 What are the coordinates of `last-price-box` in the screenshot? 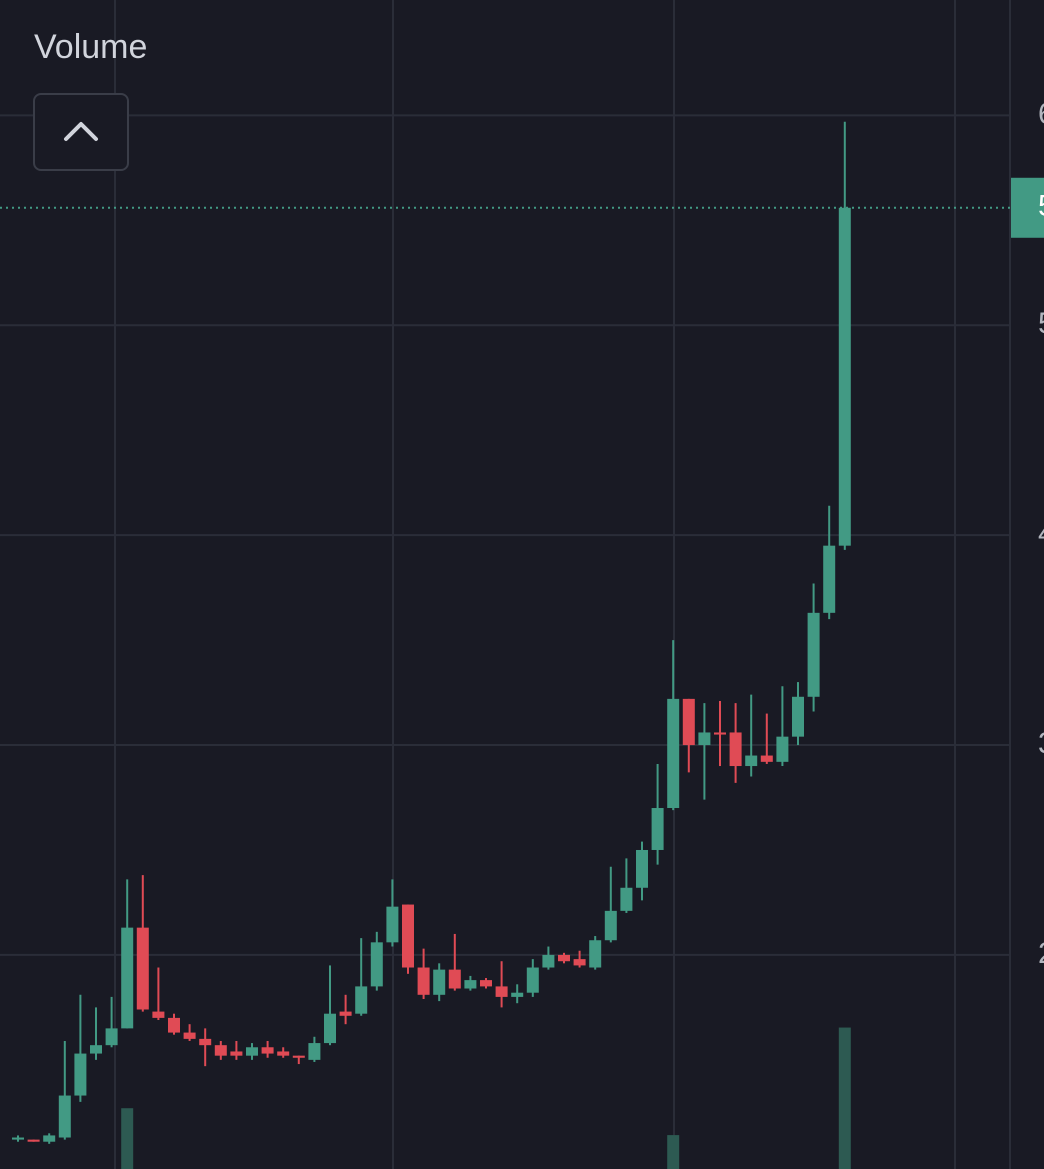 It's located at (1027, 207).